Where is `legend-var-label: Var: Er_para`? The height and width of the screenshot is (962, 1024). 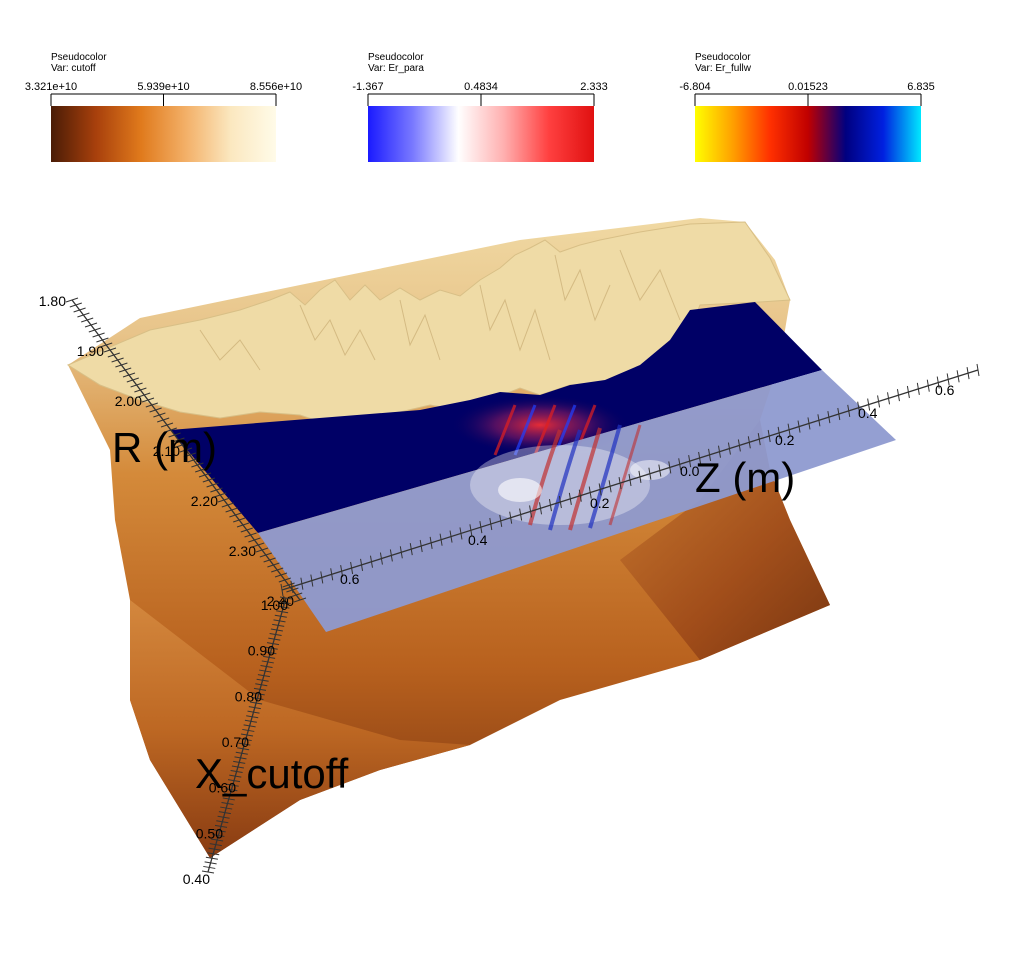 legend-var-label: Var: Er_para is located at coordinates (396, 68).